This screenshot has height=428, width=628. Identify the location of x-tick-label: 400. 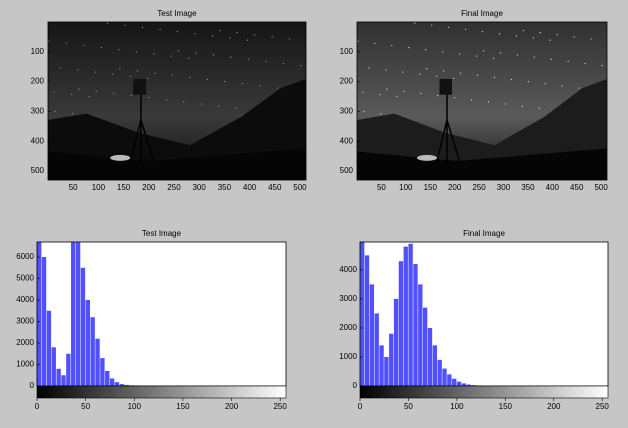
(250, 187).